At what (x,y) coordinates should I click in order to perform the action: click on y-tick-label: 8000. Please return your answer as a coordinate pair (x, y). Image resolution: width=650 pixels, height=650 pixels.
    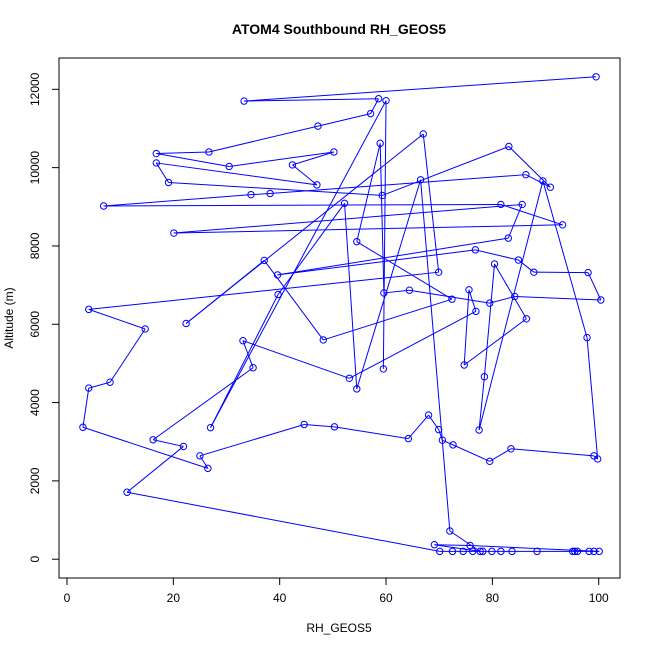
    Looking at the image, I should click on (35, 245).